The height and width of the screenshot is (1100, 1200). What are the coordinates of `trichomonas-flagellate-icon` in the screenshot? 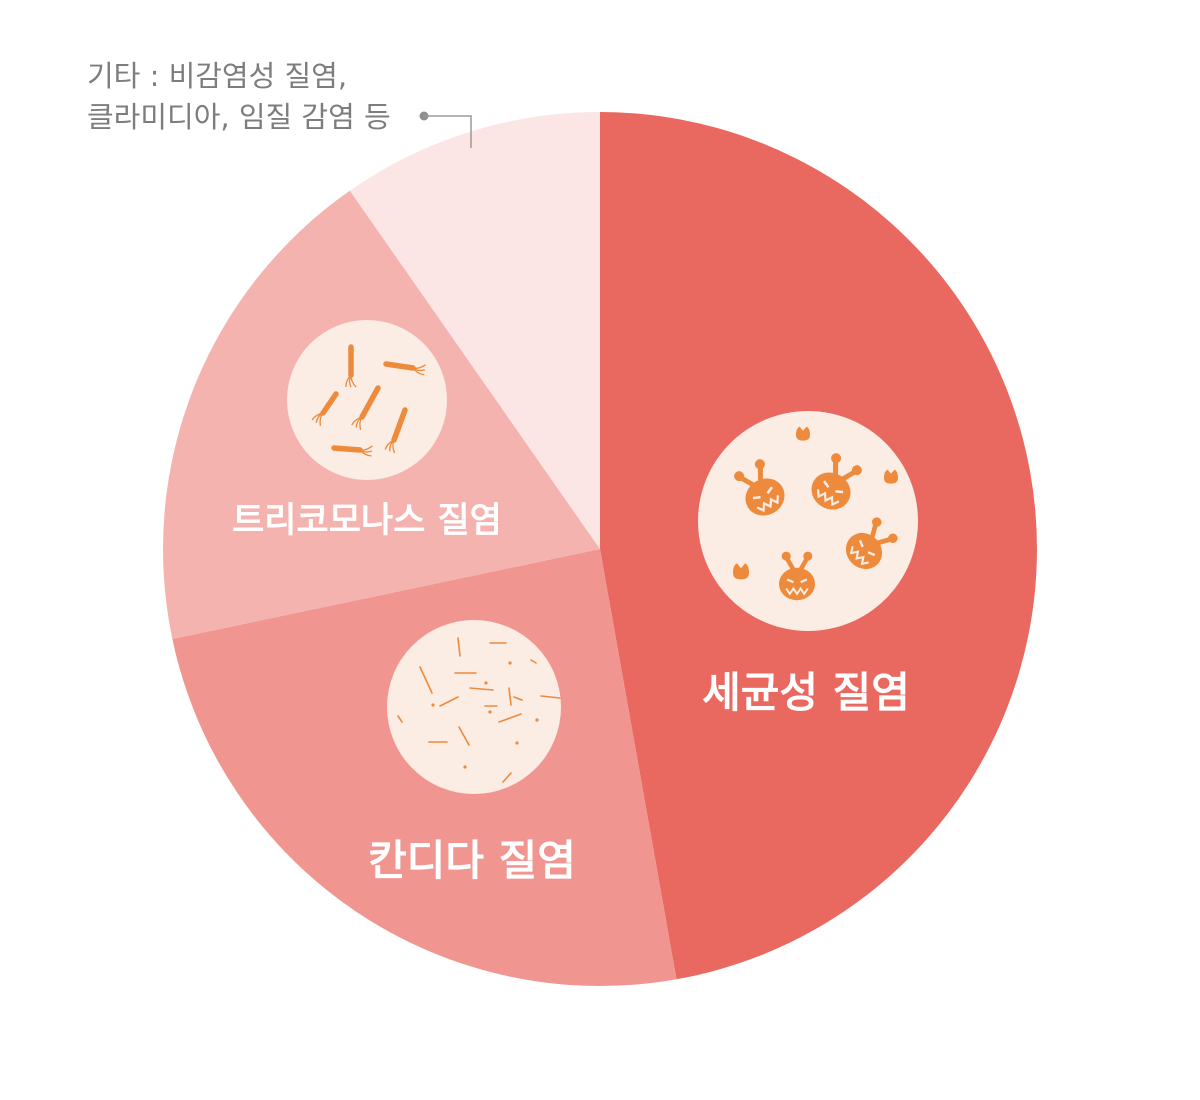 It's located at (367, 400).